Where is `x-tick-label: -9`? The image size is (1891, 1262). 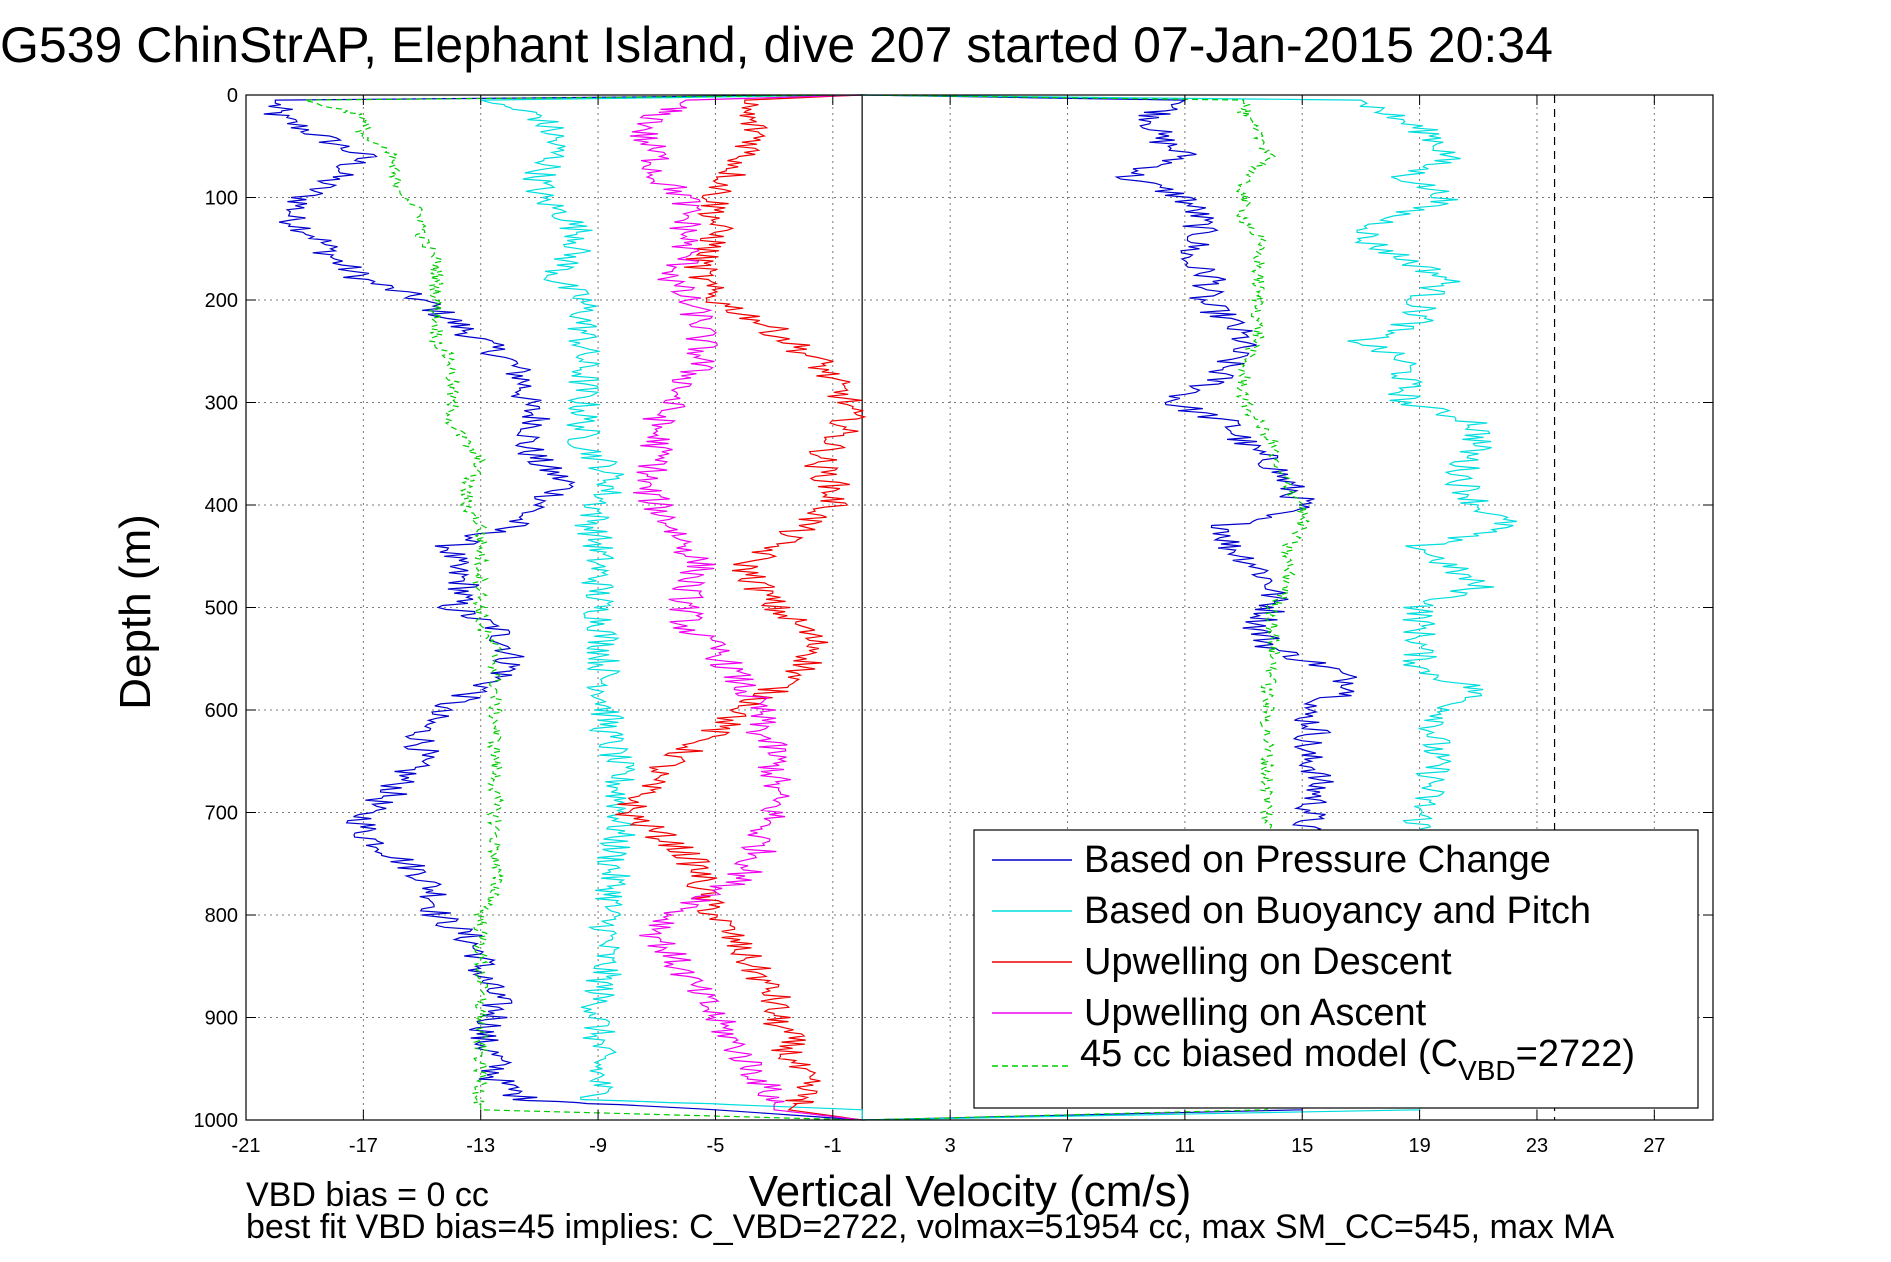
x-tick-label: -9 is located at coordinates (598, 1146).